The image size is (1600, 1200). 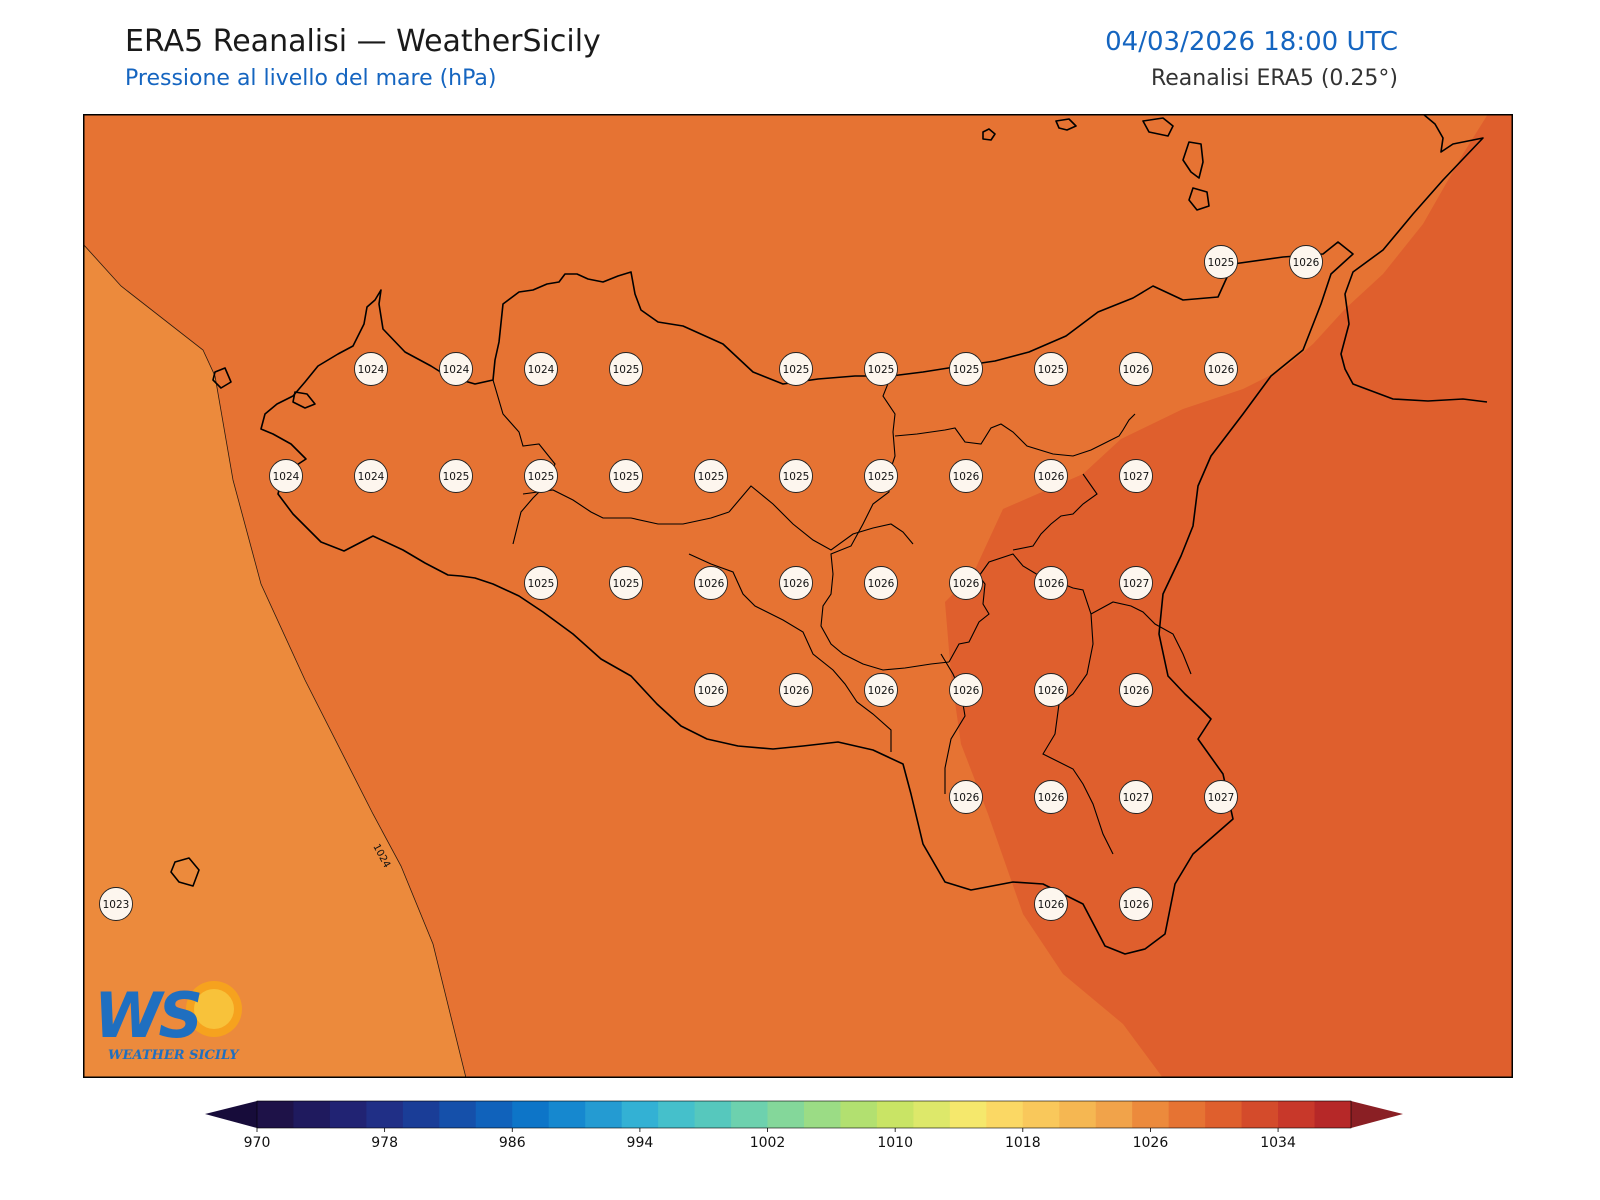 What do you see at coordinates (1251, 42) in the screenshot?
I see `valid-datetime: 04/03/2026 18:00 UTC` at bounding box center [1251, 42].